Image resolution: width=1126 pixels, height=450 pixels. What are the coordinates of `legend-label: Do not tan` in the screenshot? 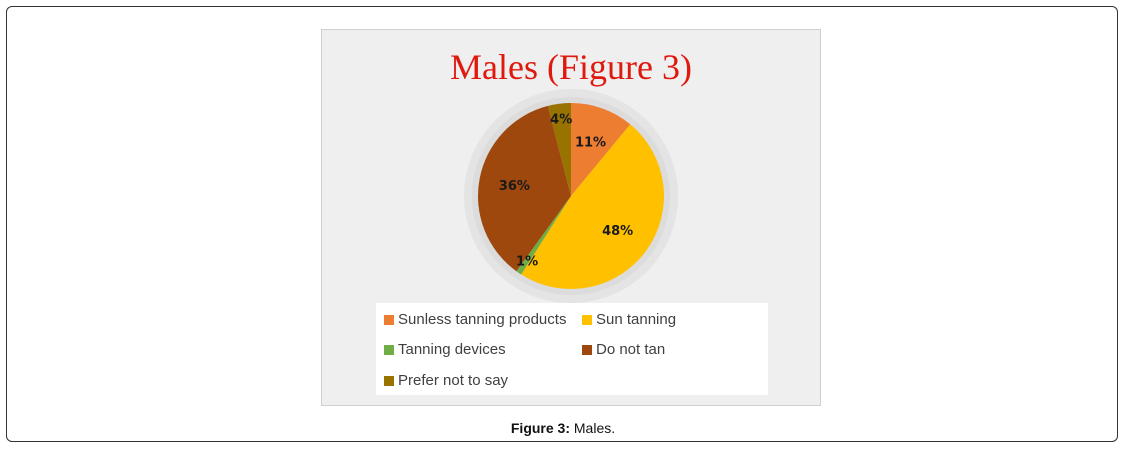 It's located at (631, 349).